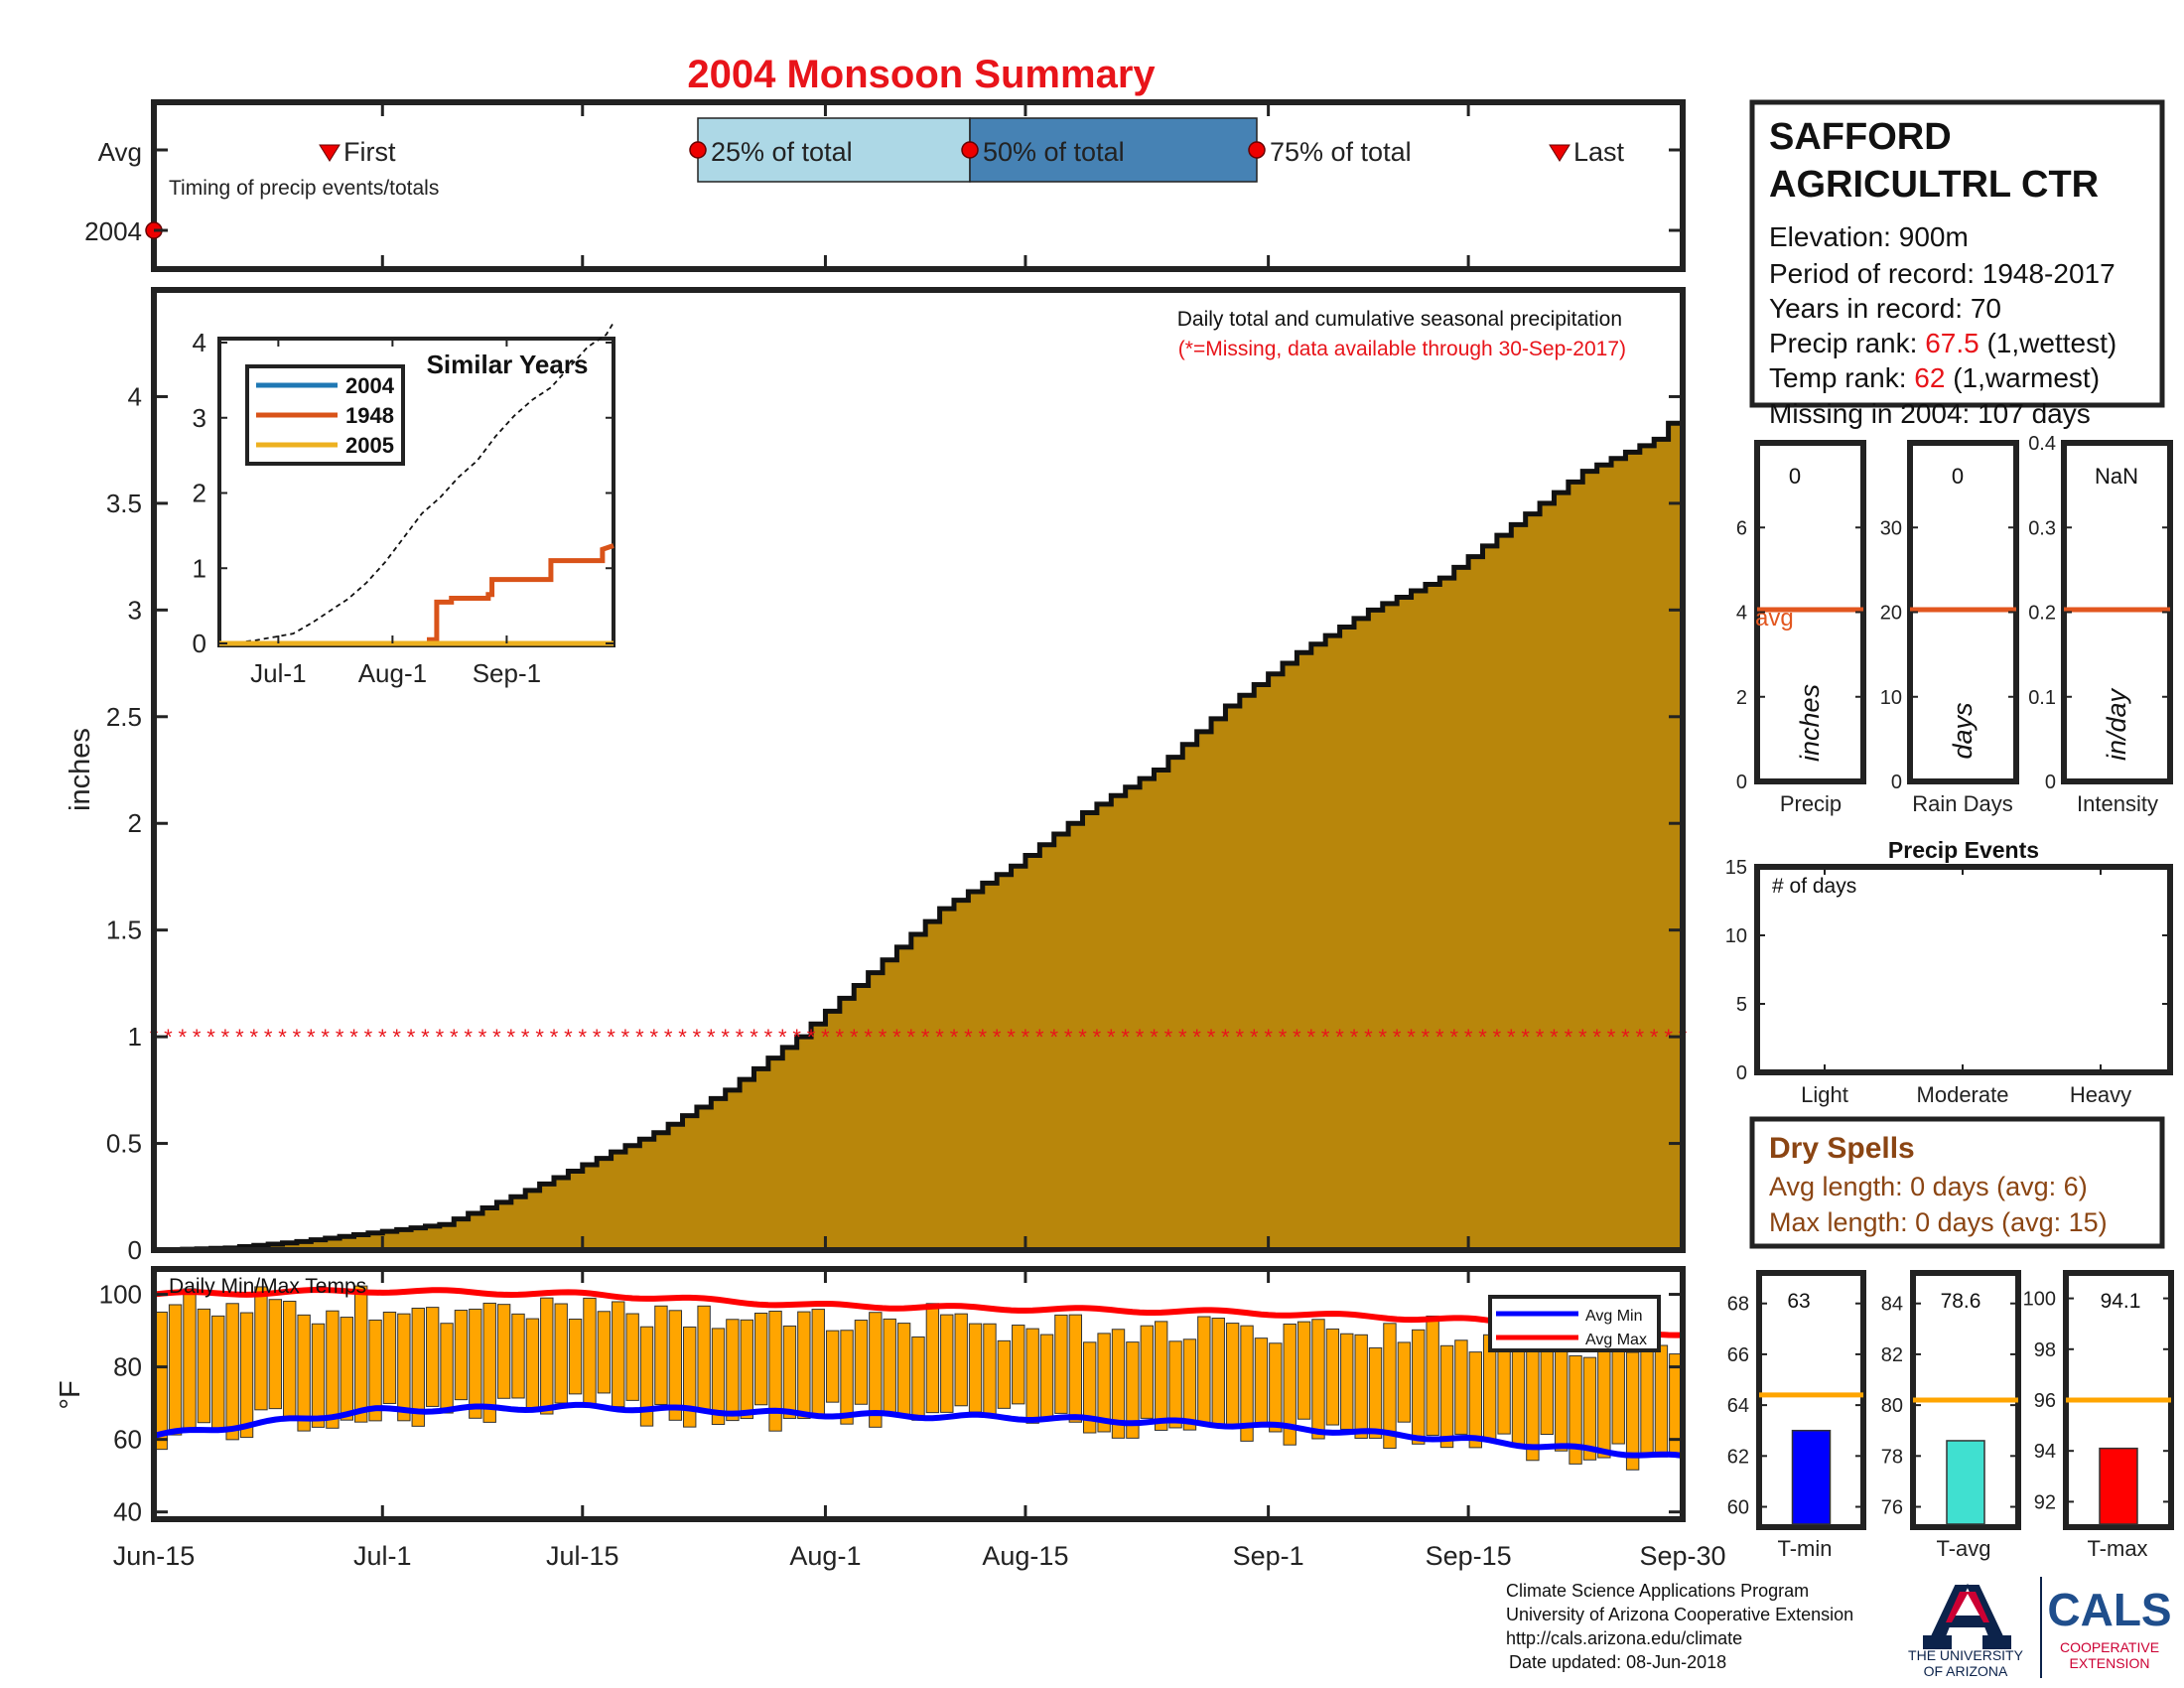 The width and height of the screenshot is (2184, 1688). What do you see at coordinates (1798, 1301) in the screenshot?
I see `tmin-value: 63` at bounding box center [1798, 1301].